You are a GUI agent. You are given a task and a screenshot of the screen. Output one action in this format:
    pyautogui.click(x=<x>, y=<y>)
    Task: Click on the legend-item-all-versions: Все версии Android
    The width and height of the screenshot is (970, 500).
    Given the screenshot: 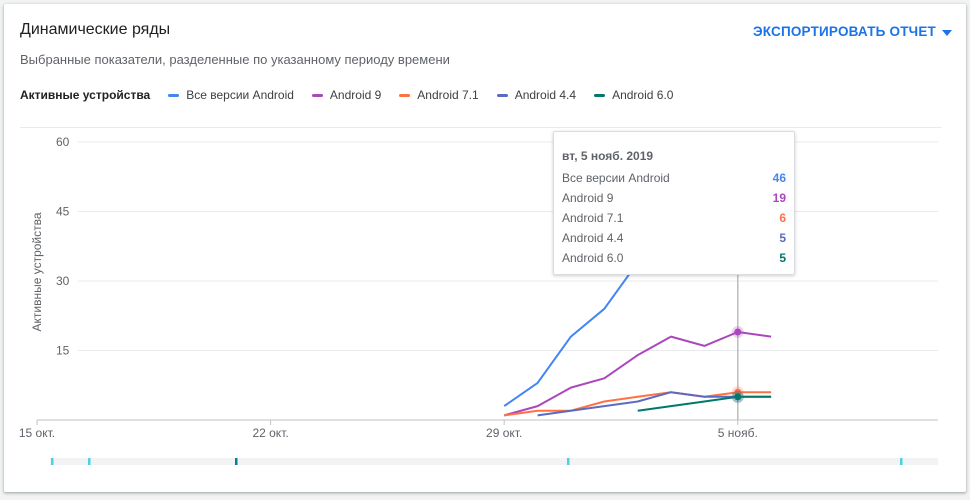 What is the action you would take?
    pyautogui.click(x=231, y=95)
    